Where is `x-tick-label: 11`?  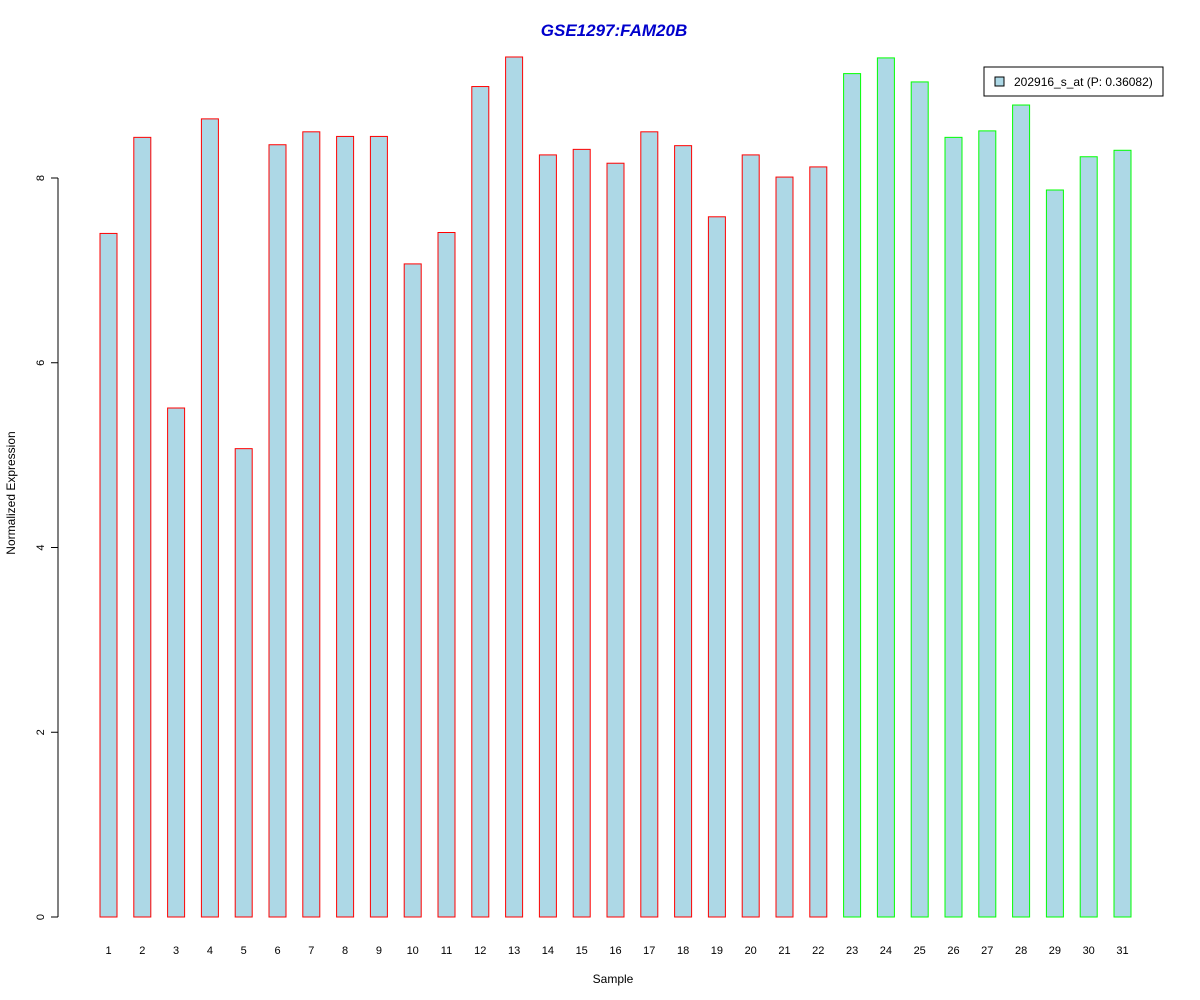 x-tick-label: 11 is located at coordinates (446, 951).